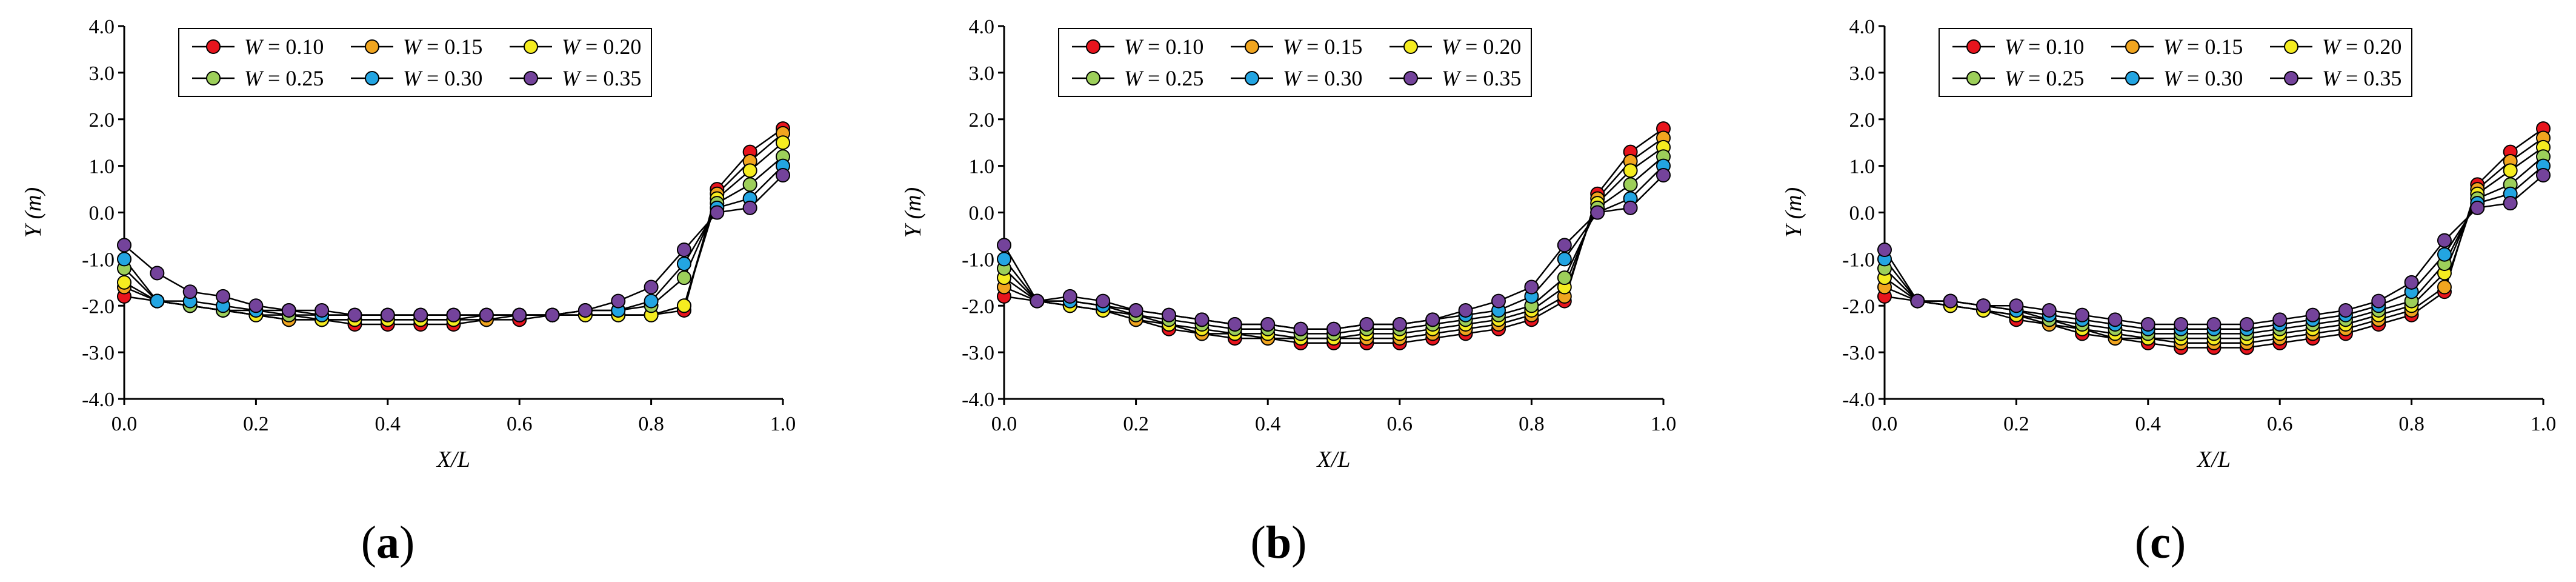 The image size is (2576, 582). I want to click on x-tick-label: 0.0, so click(1004, 424).